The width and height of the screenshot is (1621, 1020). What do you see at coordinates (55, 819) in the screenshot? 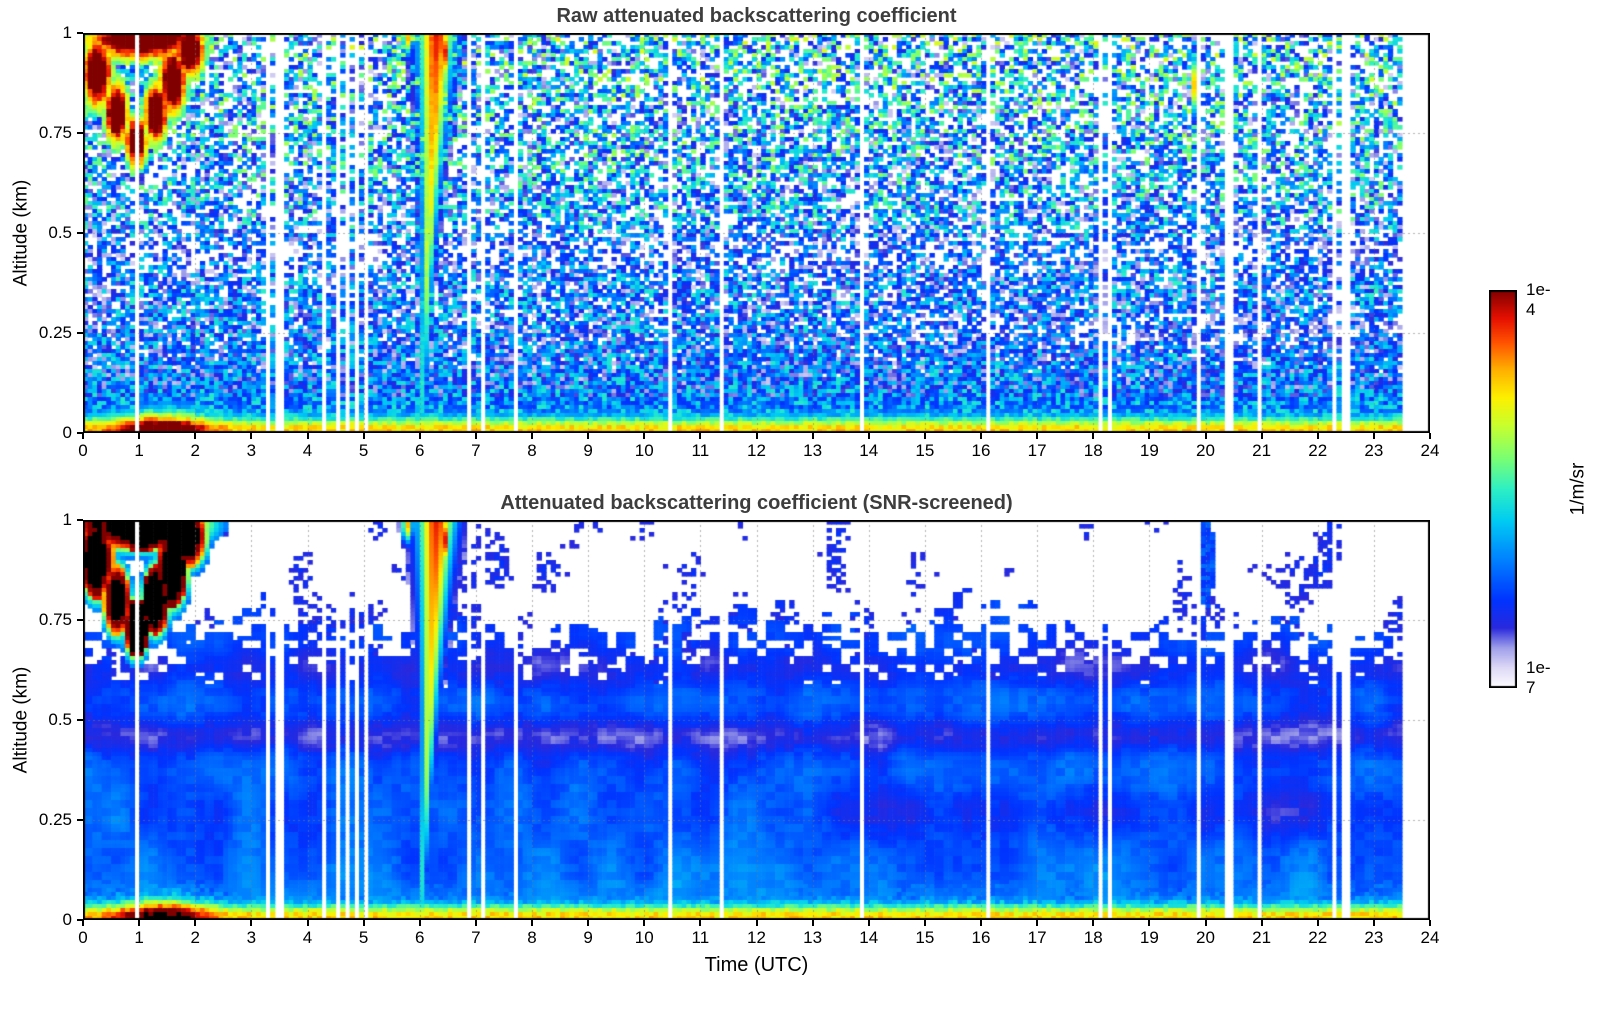
I see `y-tick-label: 0.25` at bounding box center [55, 819].